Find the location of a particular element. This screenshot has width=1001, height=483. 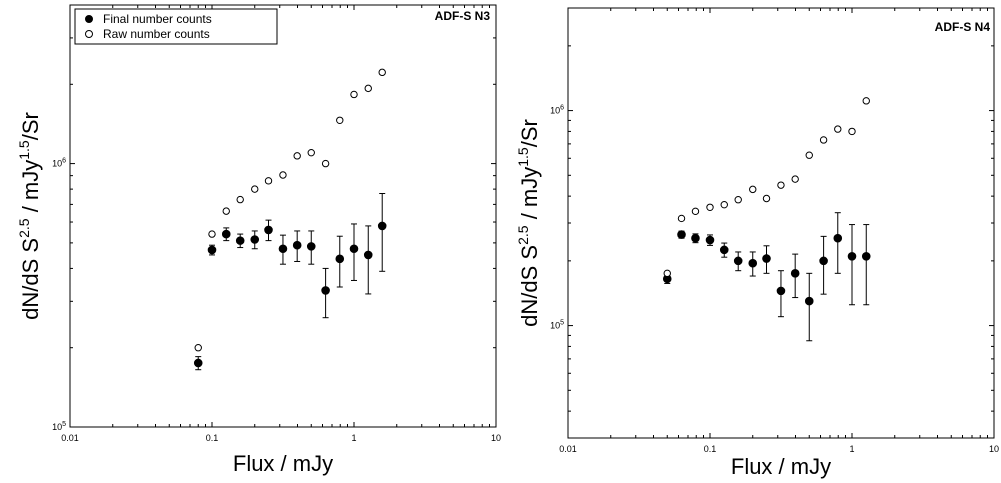

legend: Final number counts Raw number counts is located at coordinates (176, 26).